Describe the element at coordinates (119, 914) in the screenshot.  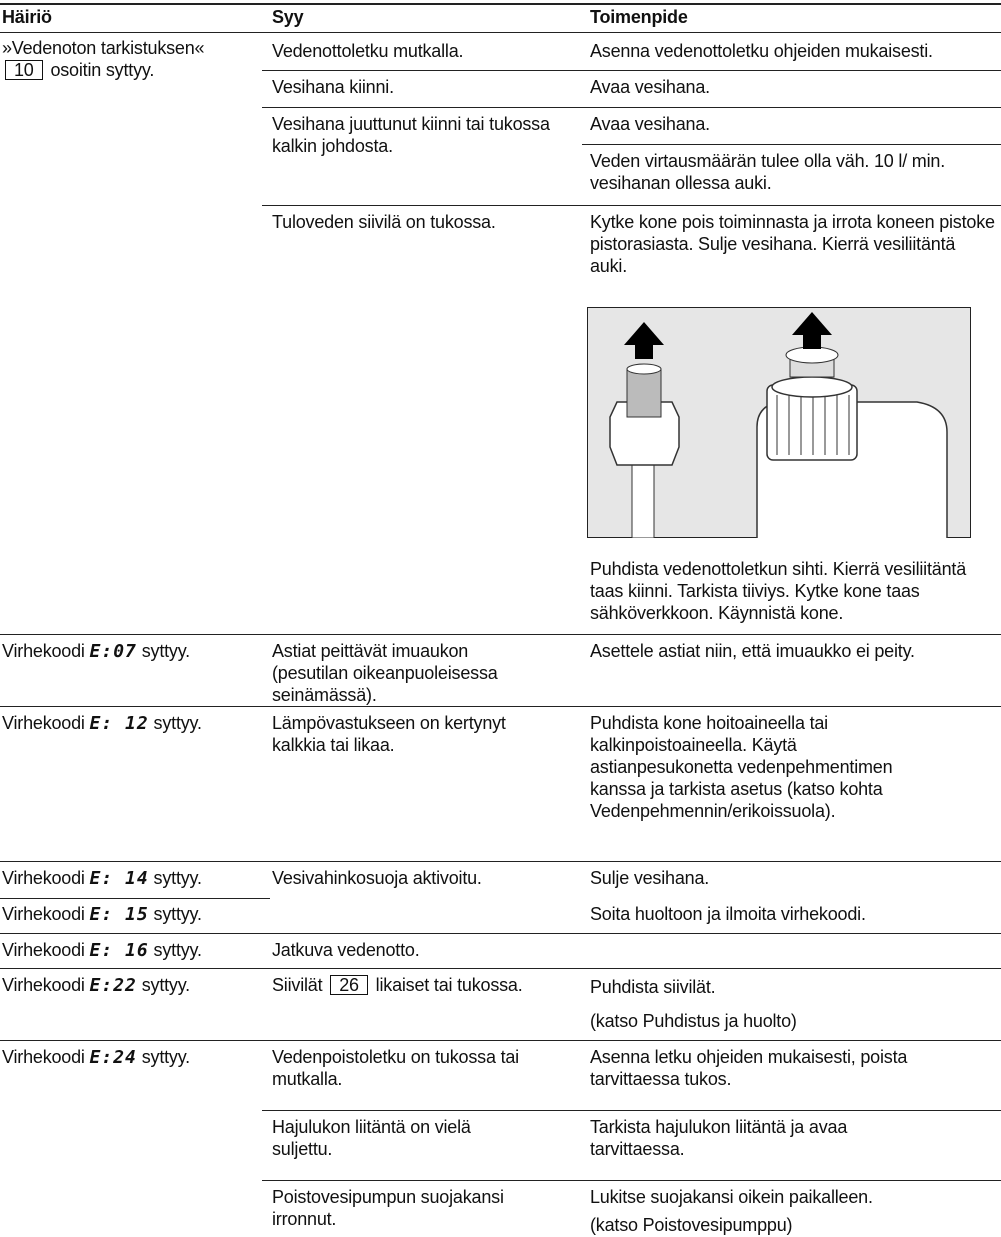
I see `code: E: 15` at that location.